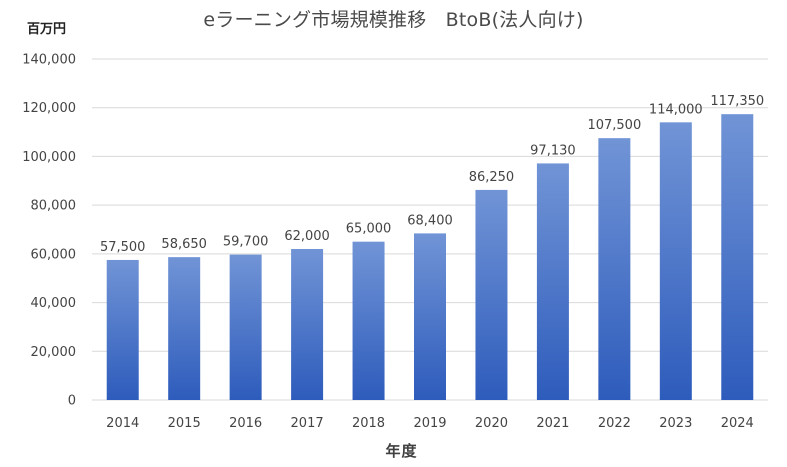 The width and height of the screenshot is (787, 467). Describe the element at coordinates (54, 352) in the screenshot. I see `y-tick-label: 20,000` at that location.